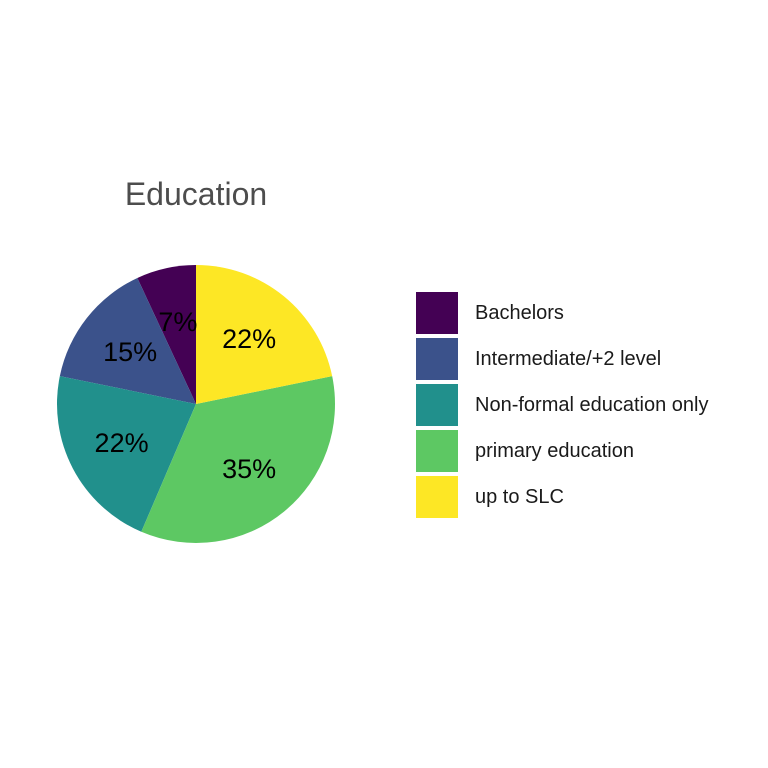  Describe the element at coordinates (130, 352) in the screenshot. I see `slice-label: 15%` at that location.